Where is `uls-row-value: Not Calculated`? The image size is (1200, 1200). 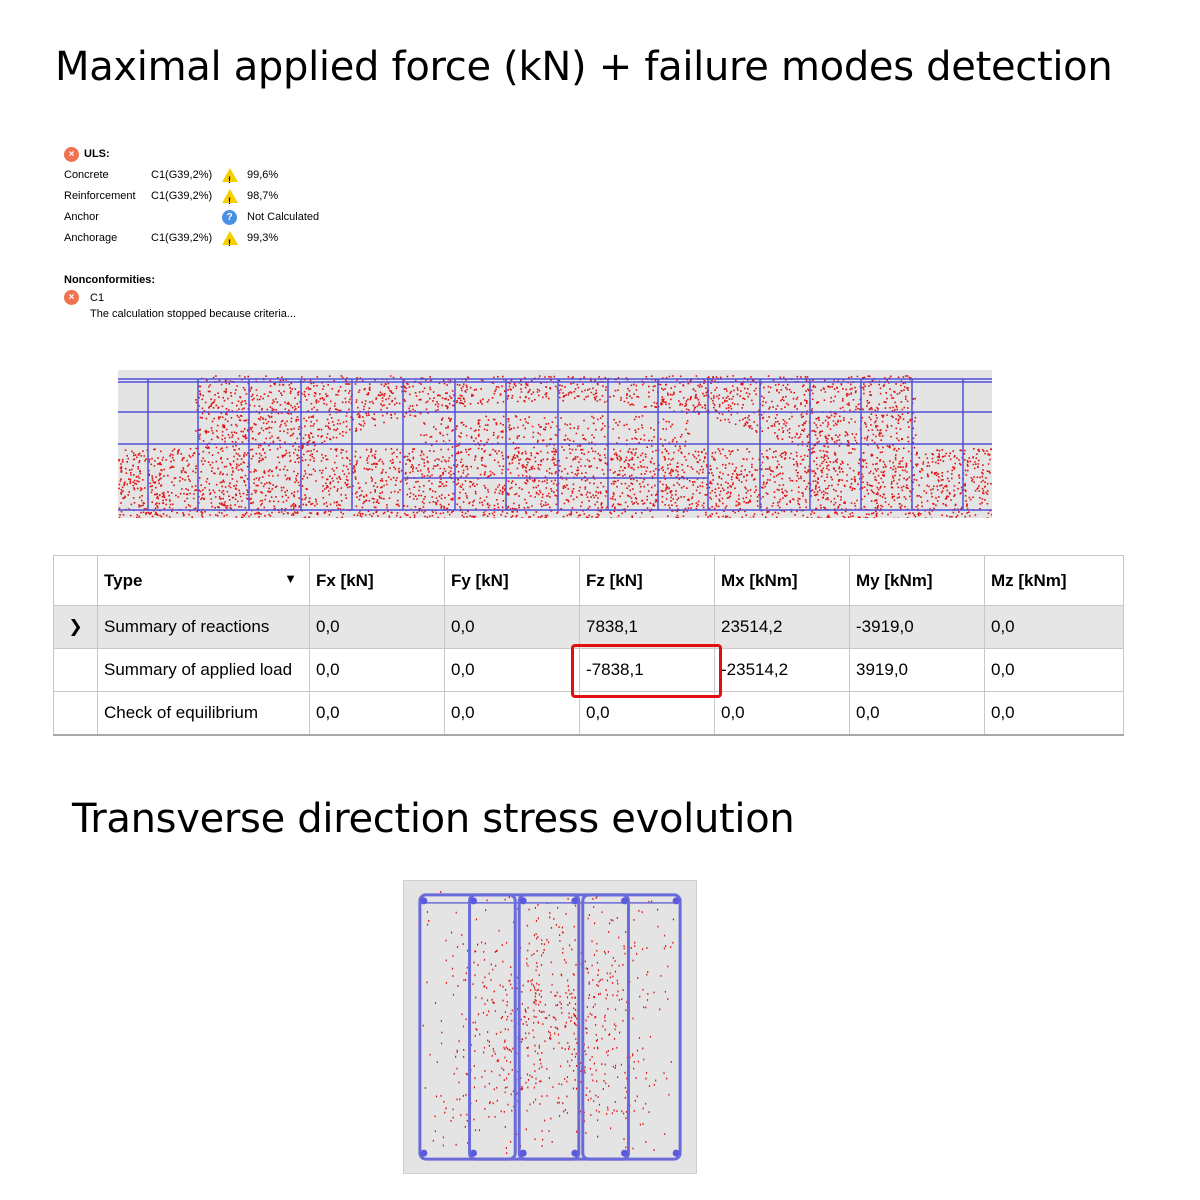
uls-row-value: Not Calculated is located at coordinates (283, 217).